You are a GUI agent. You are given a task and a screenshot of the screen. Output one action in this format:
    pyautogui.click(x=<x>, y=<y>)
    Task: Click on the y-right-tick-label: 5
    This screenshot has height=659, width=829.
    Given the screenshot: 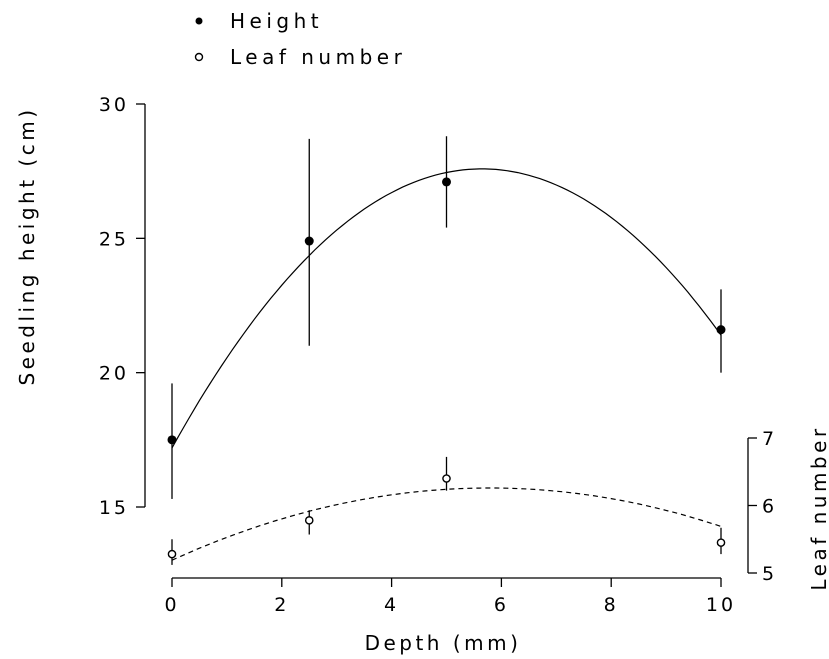 What is the action you would take?
    pyautogui.click(x=769, y=574)
    